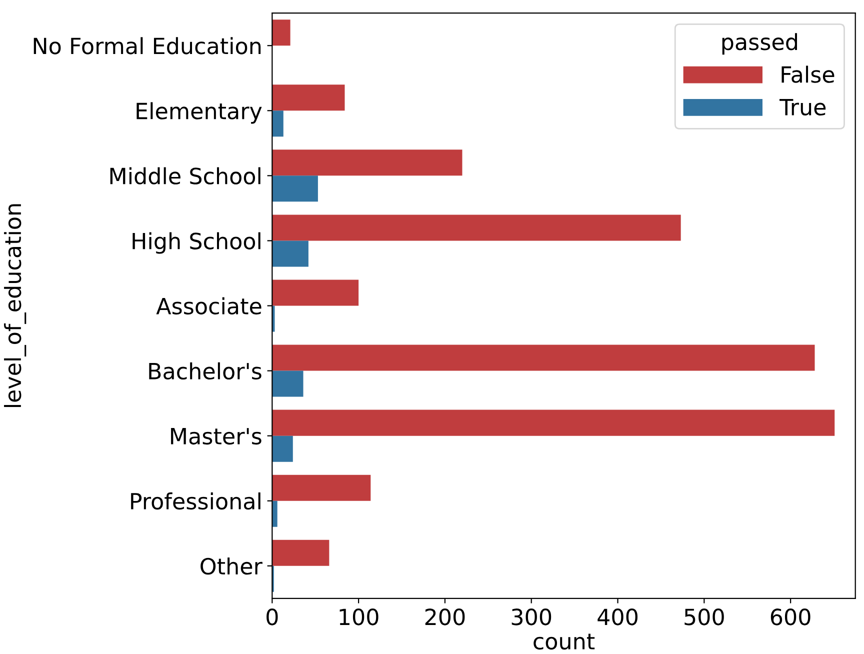  Describe the element at coordinates (231, 566) in the screenshot. I see `y-tick-label: Other` at that location.